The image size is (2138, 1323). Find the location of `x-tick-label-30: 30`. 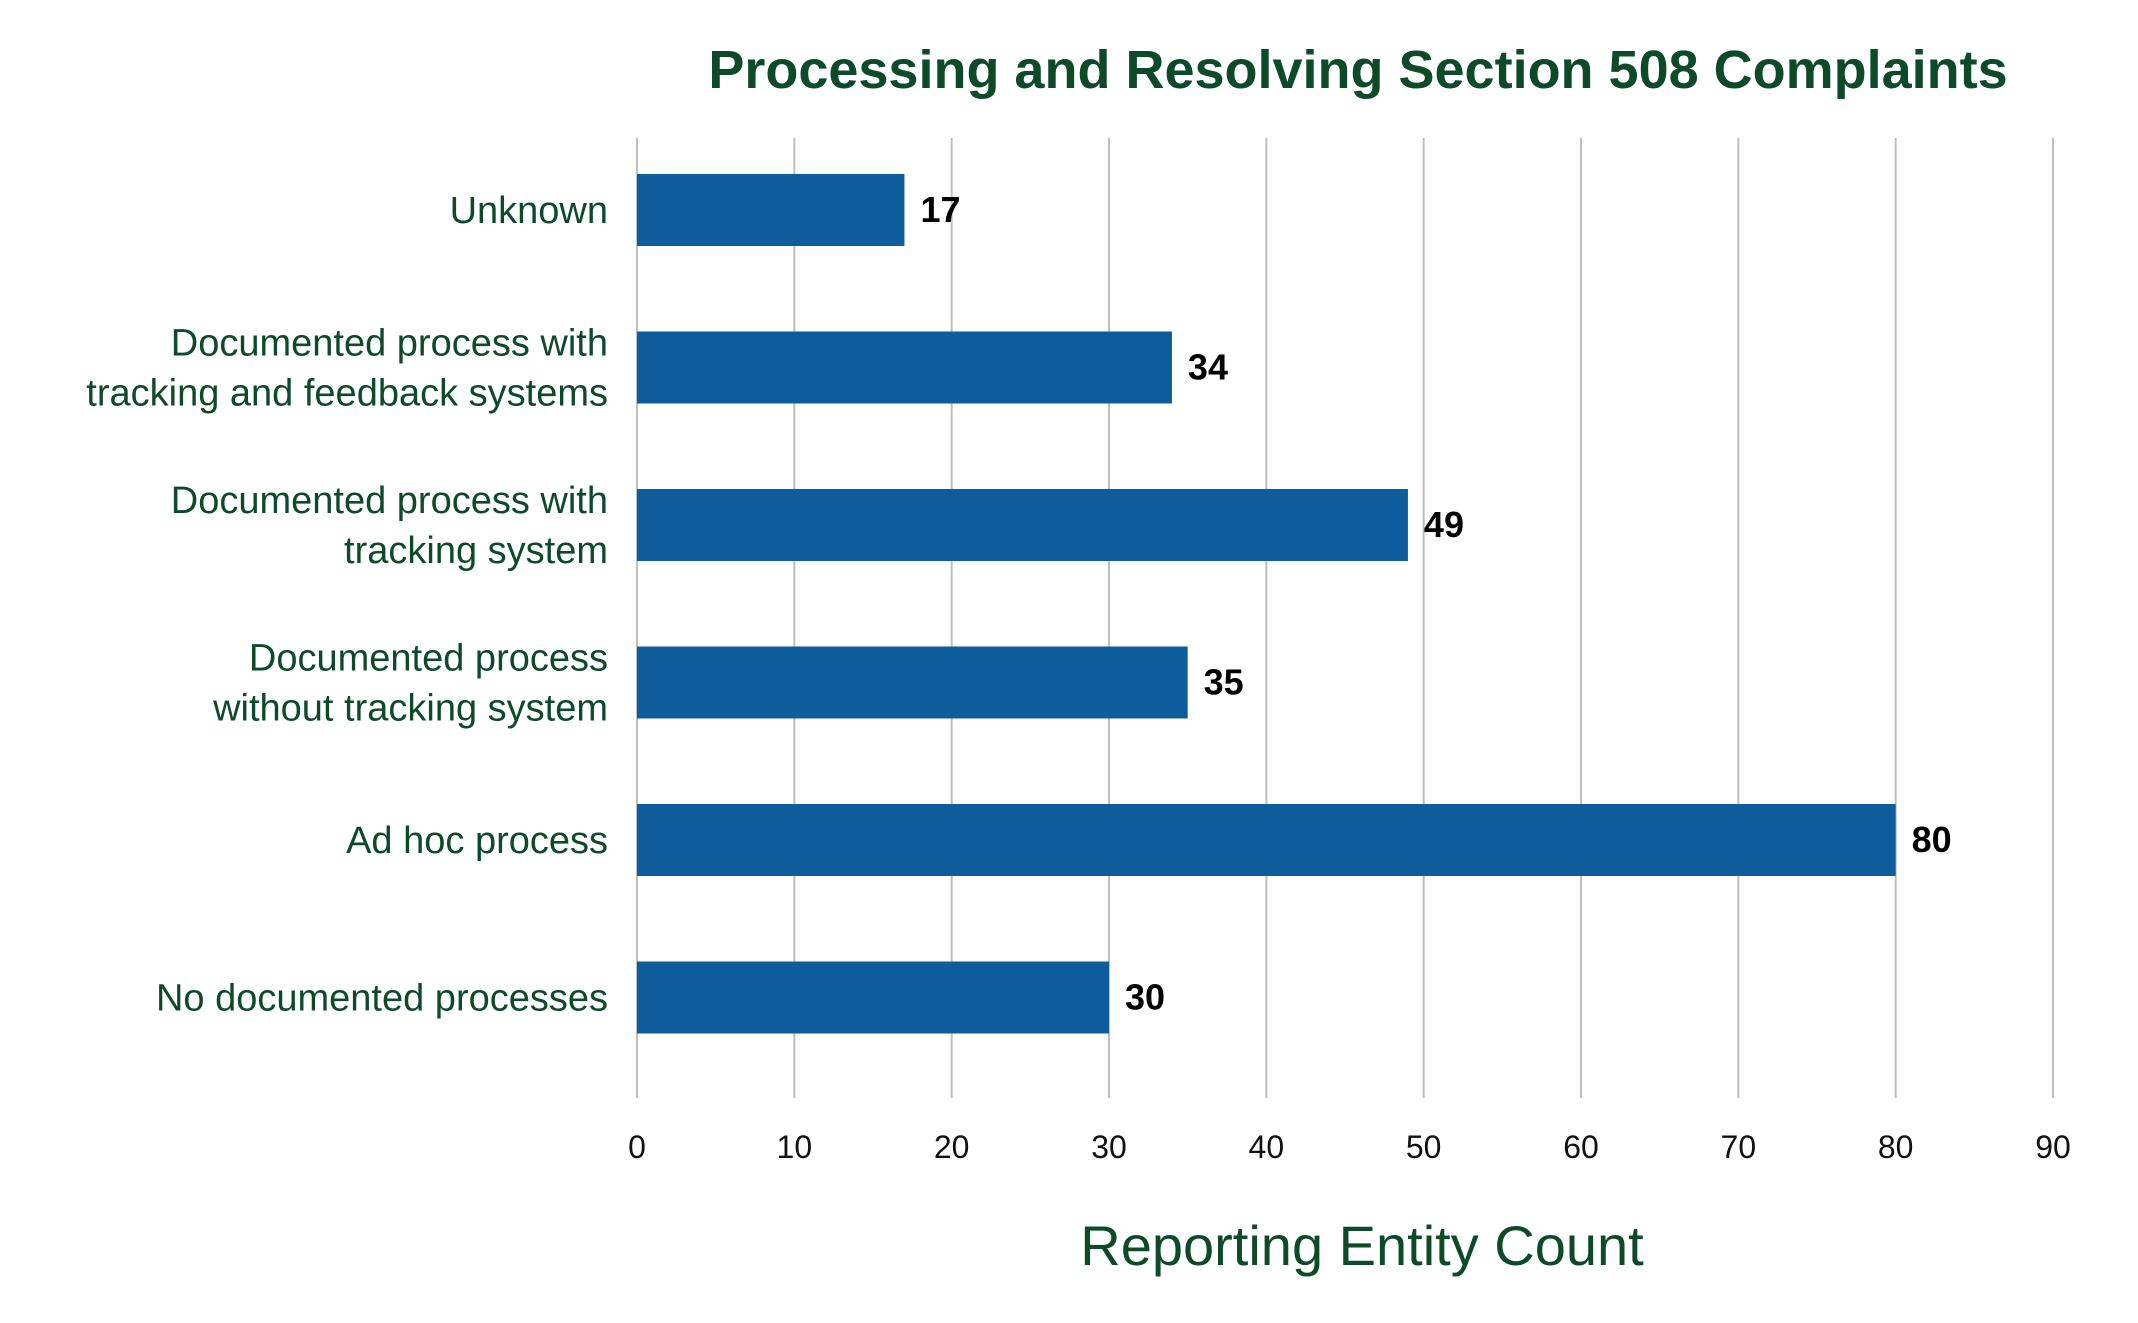

x-tick-label-30: 30 is located at coordinates (1109, 1147).